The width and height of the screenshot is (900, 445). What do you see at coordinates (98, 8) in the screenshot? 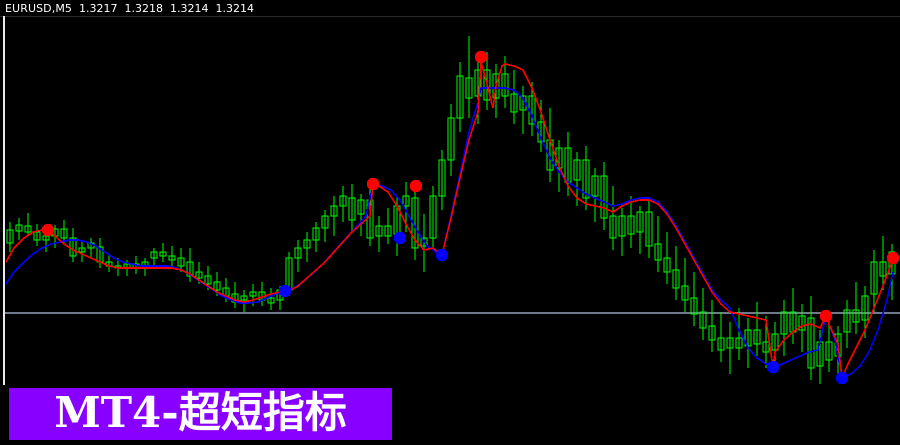
I see `quote-open: 1.3217` at bounding box center [98, 8].